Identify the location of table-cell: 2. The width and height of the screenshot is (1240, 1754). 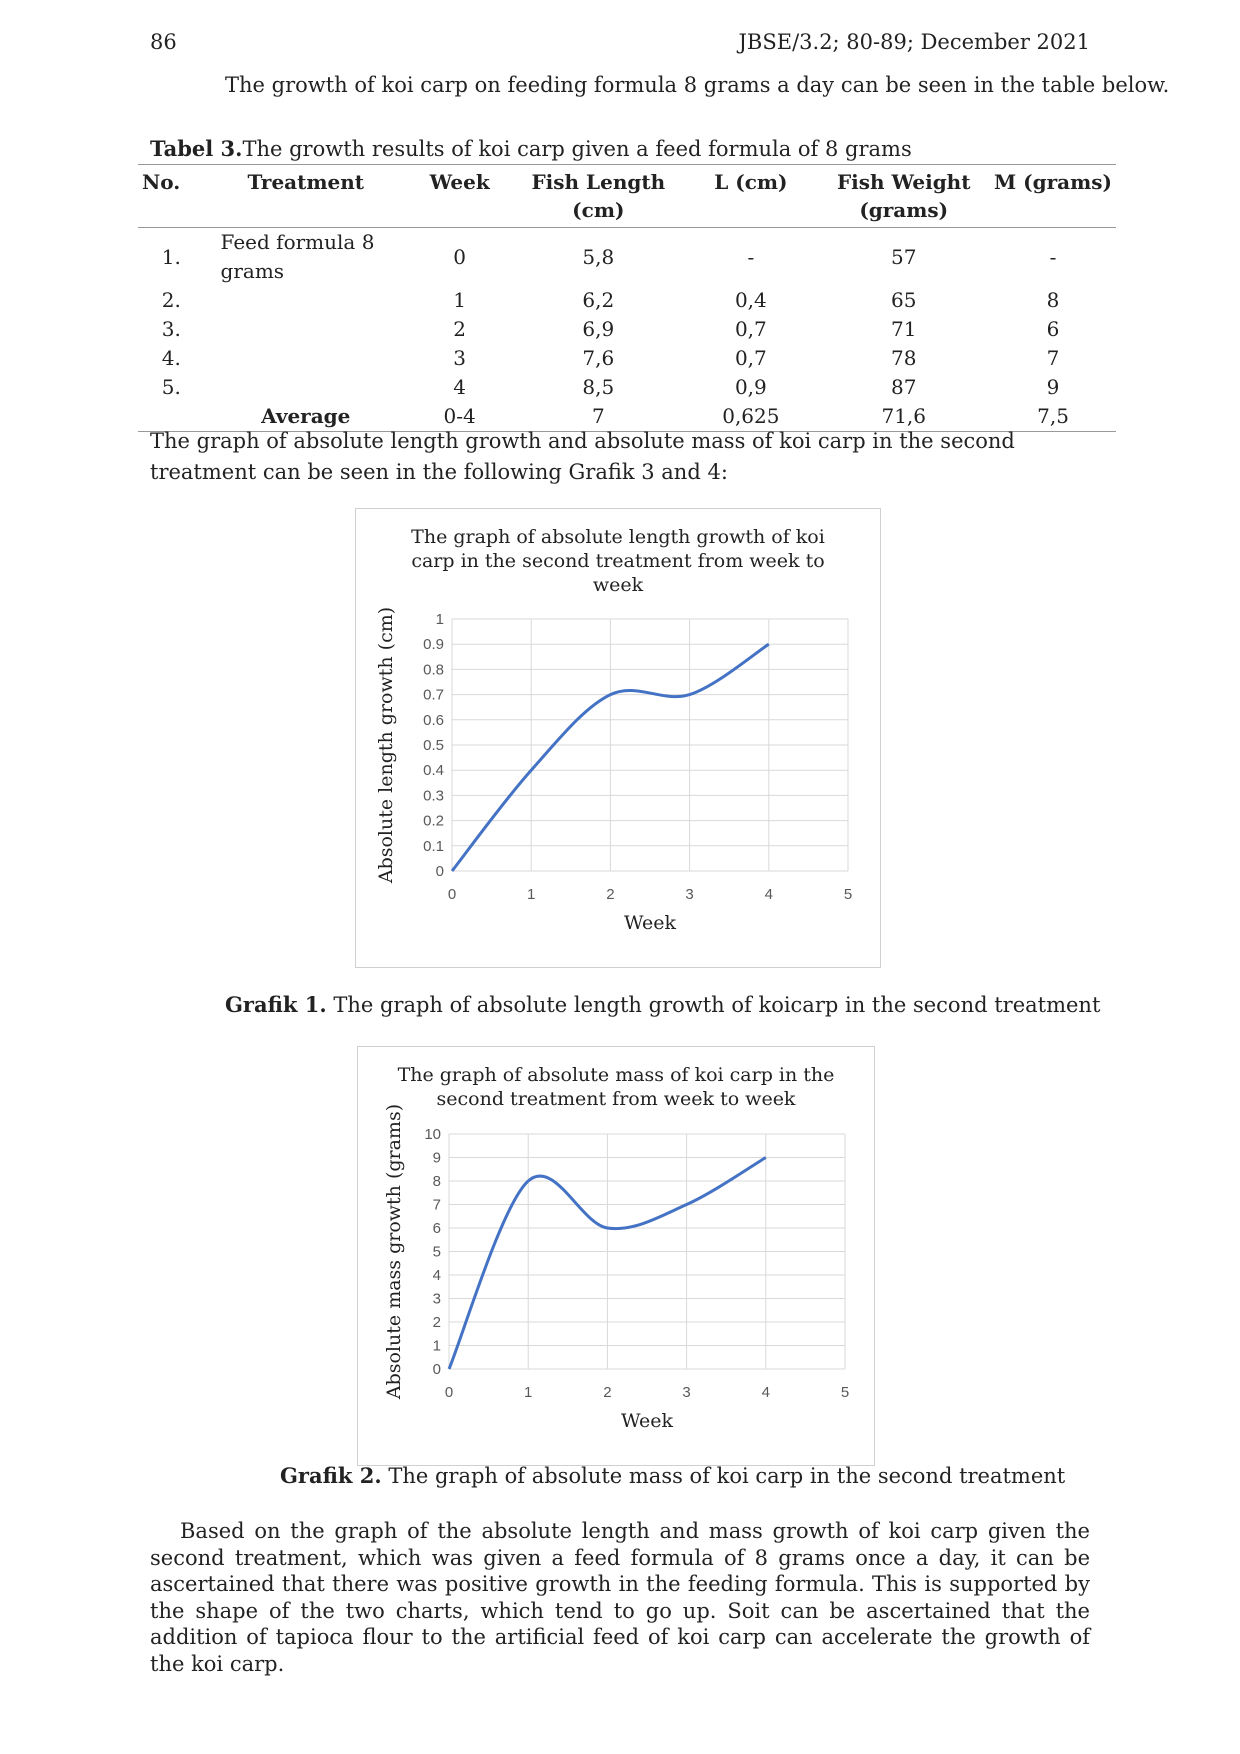
(460, 329).